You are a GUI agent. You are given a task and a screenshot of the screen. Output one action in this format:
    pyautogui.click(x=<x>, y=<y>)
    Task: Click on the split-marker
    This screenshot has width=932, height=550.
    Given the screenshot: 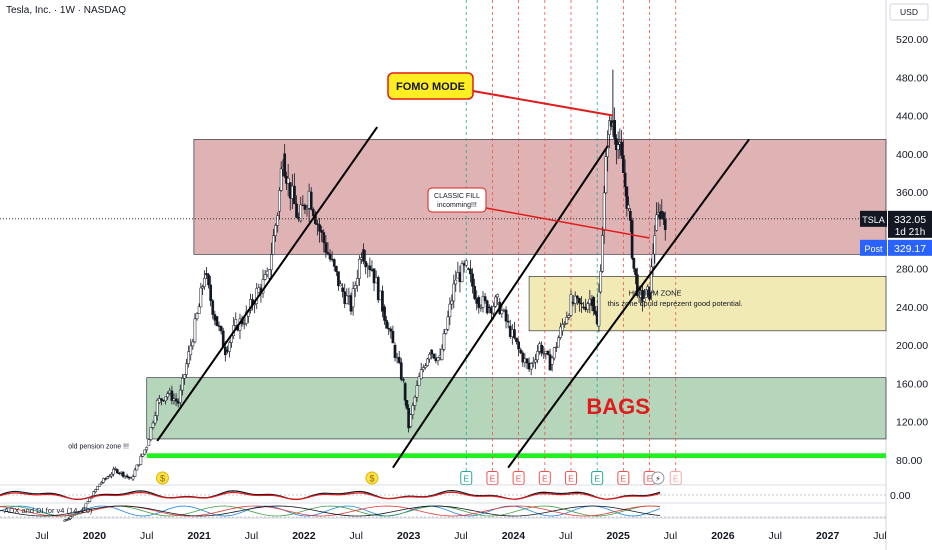 What is the action you would take?
    pyautogui.click(x=658, y=478)
    